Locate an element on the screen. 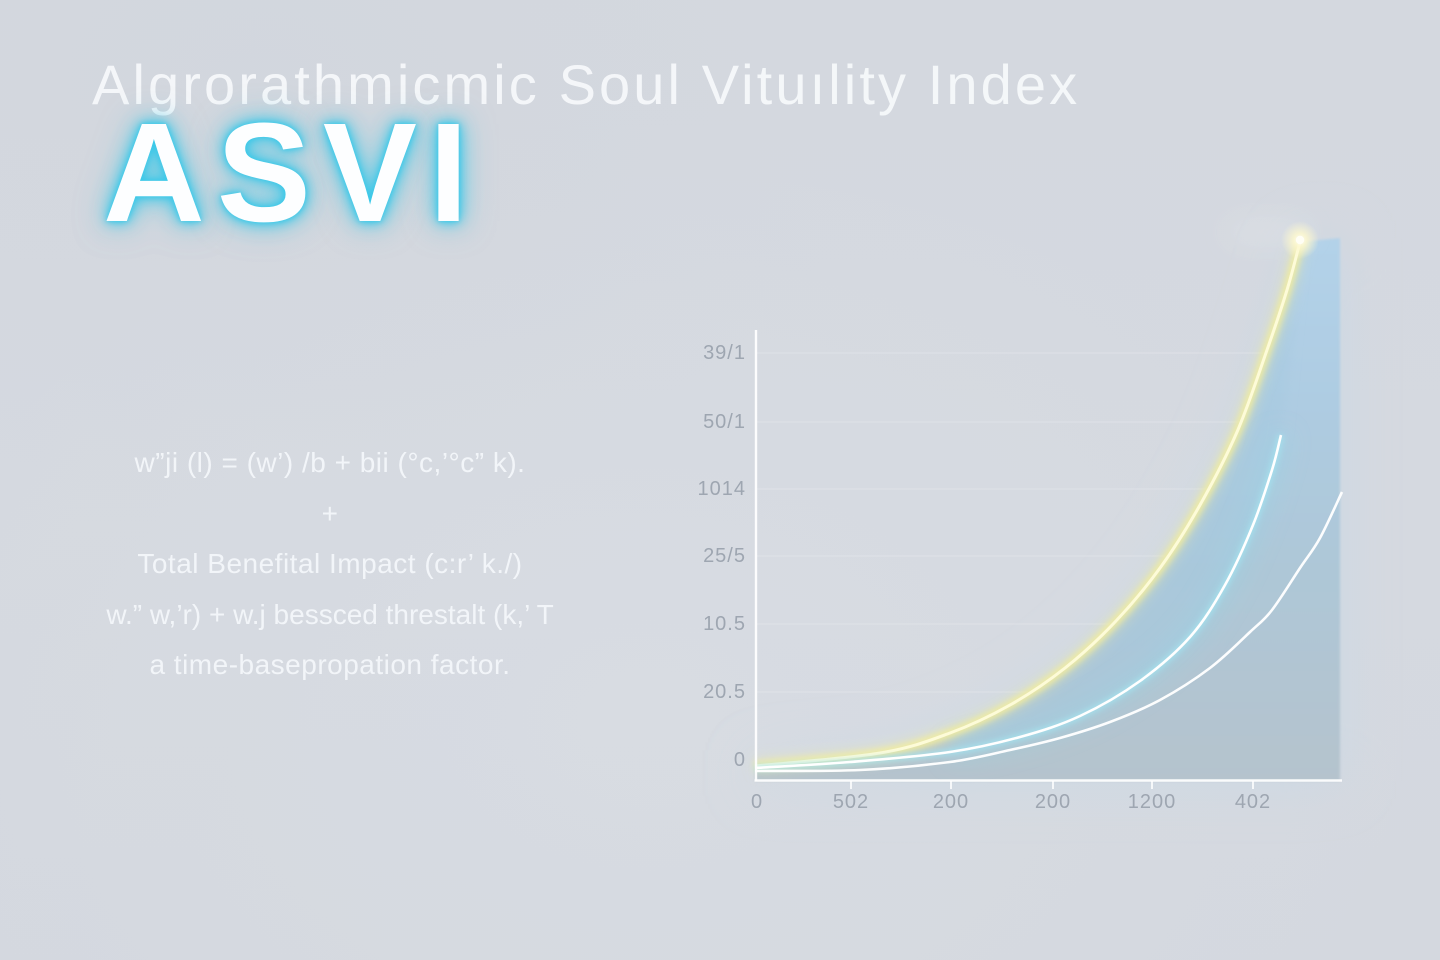  svg-text: 25/5 is located at coordinates (724, 556).